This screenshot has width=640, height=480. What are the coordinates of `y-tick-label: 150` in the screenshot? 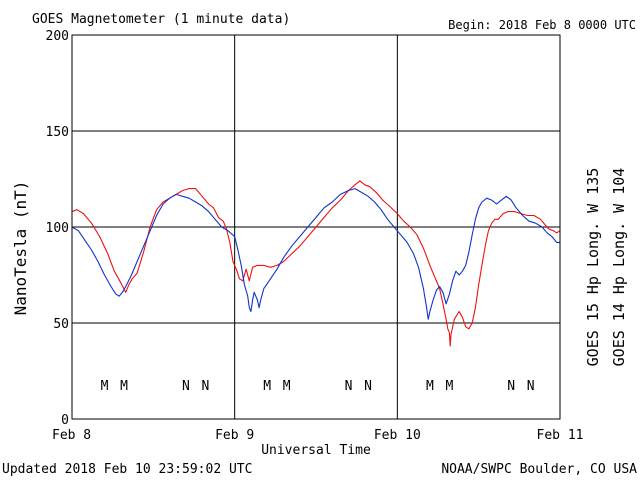 It's located at (57, 132).